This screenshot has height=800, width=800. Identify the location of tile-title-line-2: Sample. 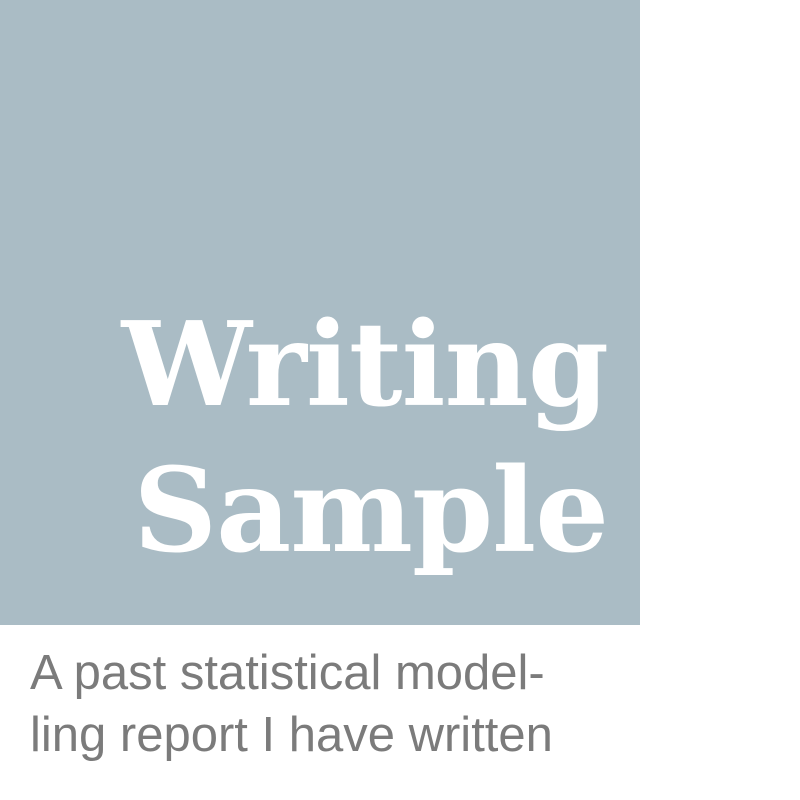
(371, 511).